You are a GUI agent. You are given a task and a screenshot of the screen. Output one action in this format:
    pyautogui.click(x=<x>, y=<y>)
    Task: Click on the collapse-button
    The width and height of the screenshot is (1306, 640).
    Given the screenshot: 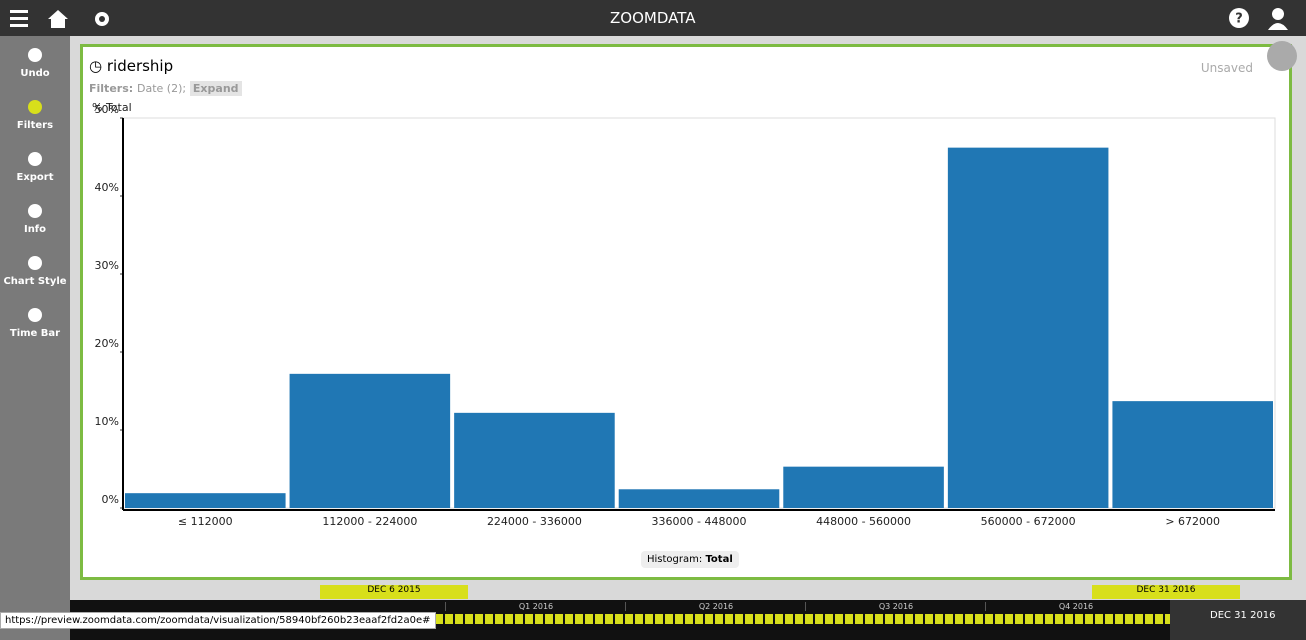 What is the action you would take?
    pyautogui.click(x=1282, y=56)
    